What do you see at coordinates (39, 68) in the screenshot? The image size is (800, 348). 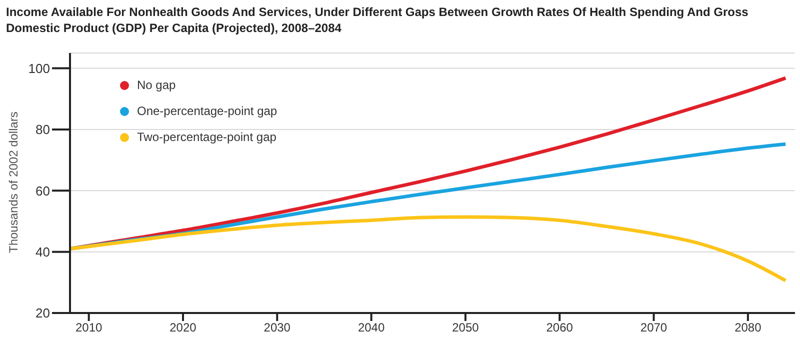 I see `y-tick-label: 100` at bounding box center [39, 68].